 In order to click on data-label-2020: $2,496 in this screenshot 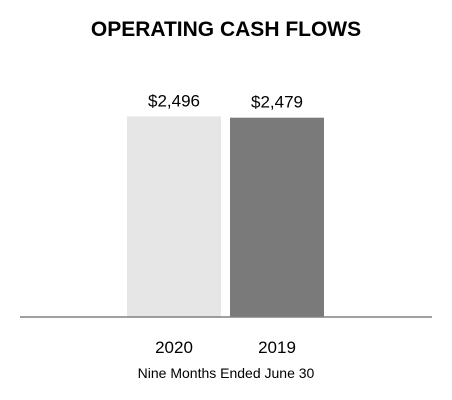, I will do `click(174, 100)`.